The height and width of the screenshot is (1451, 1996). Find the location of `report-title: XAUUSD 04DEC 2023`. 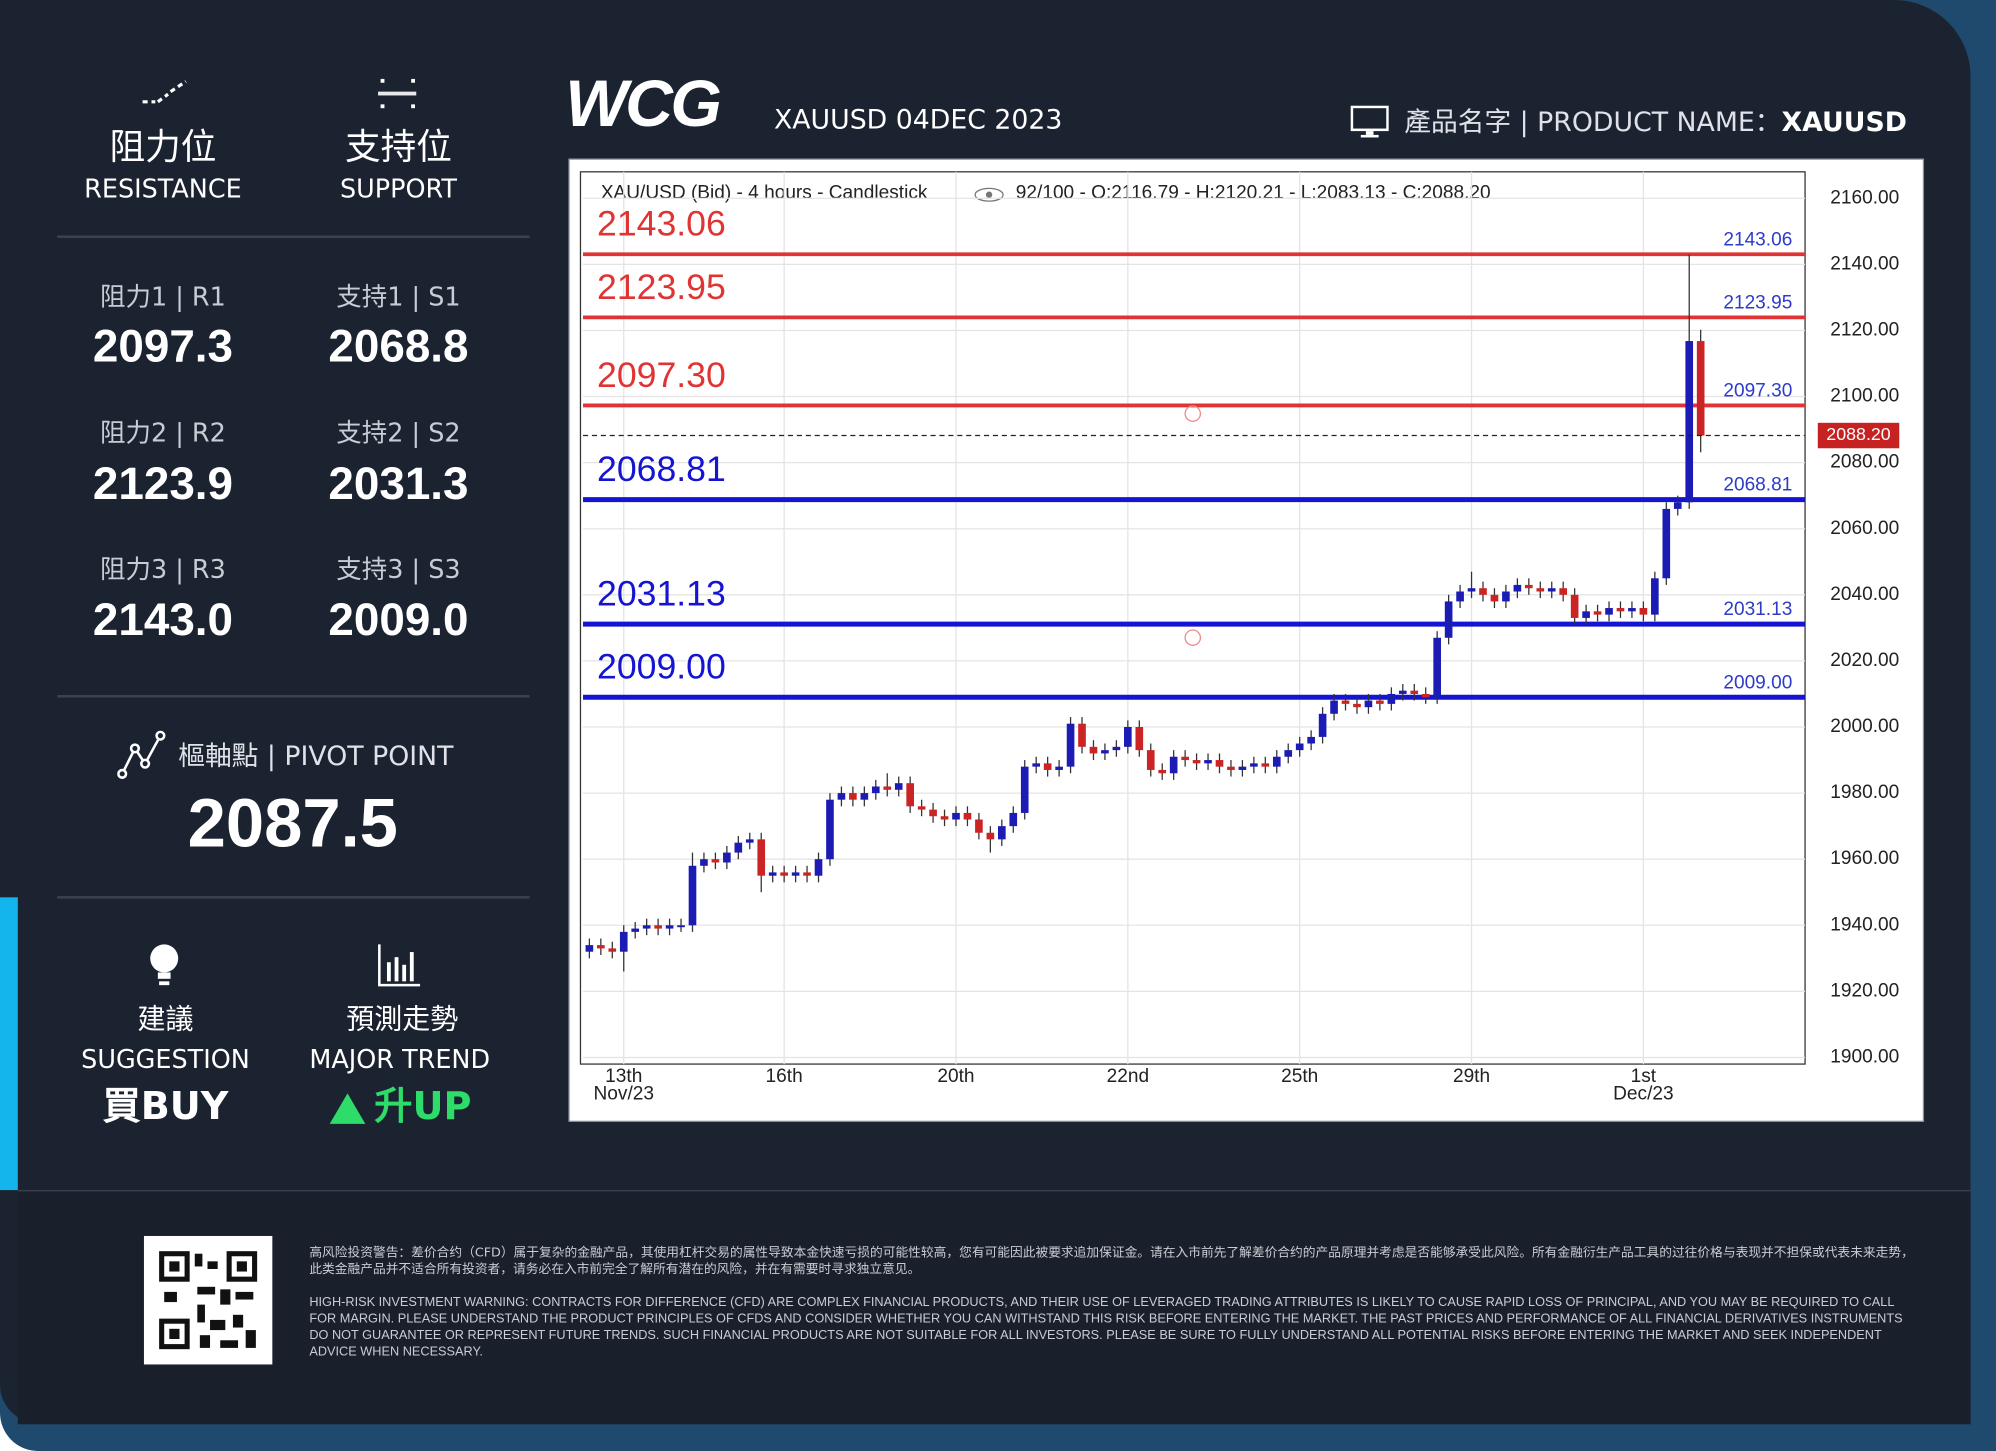

report-title: XAUUSD 04DEC 2023 is located at coordinates (918, 119).